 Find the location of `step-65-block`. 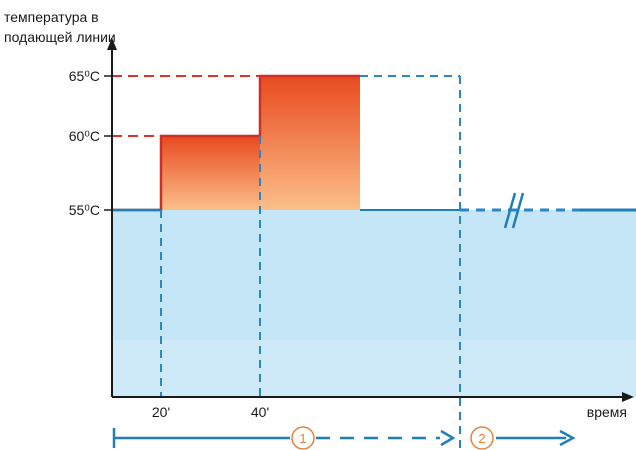

step-65-block is located at coordinates (310, 143).